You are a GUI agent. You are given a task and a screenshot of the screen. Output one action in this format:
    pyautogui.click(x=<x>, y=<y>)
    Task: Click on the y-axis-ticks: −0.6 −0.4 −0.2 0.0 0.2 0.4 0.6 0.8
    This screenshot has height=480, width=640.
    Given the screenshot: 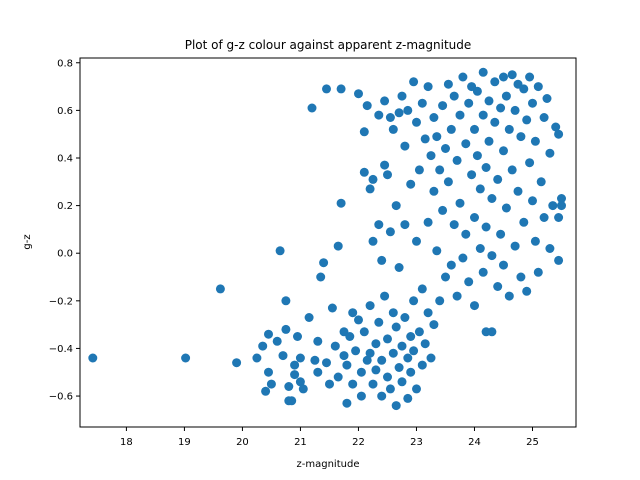 What is the action you would take?
    pyautogui.click(x=64, y=230)
    